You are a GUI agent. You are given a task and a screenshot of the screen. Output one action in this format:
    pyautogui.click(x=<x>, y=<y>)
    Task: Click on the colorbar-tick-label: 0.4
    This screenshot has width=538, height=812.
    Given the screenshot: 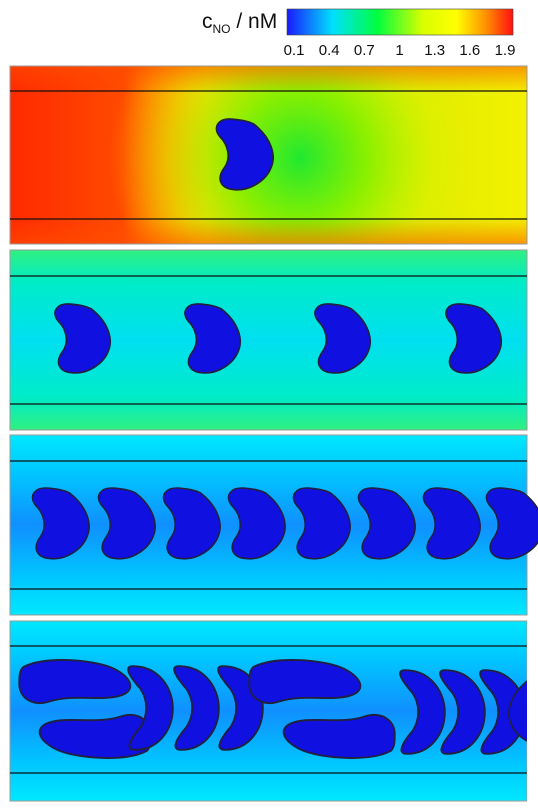 What is the action you would take?
    pyautogui.click(x=329, y=50)
    